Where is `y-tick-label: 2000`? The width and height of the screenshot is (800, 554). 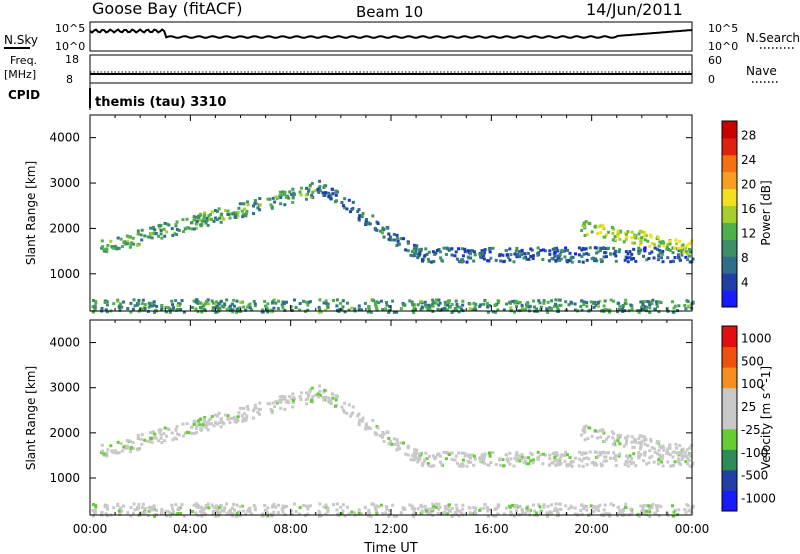 y-tick-label: 2000 is located at coordinates (64, 433).